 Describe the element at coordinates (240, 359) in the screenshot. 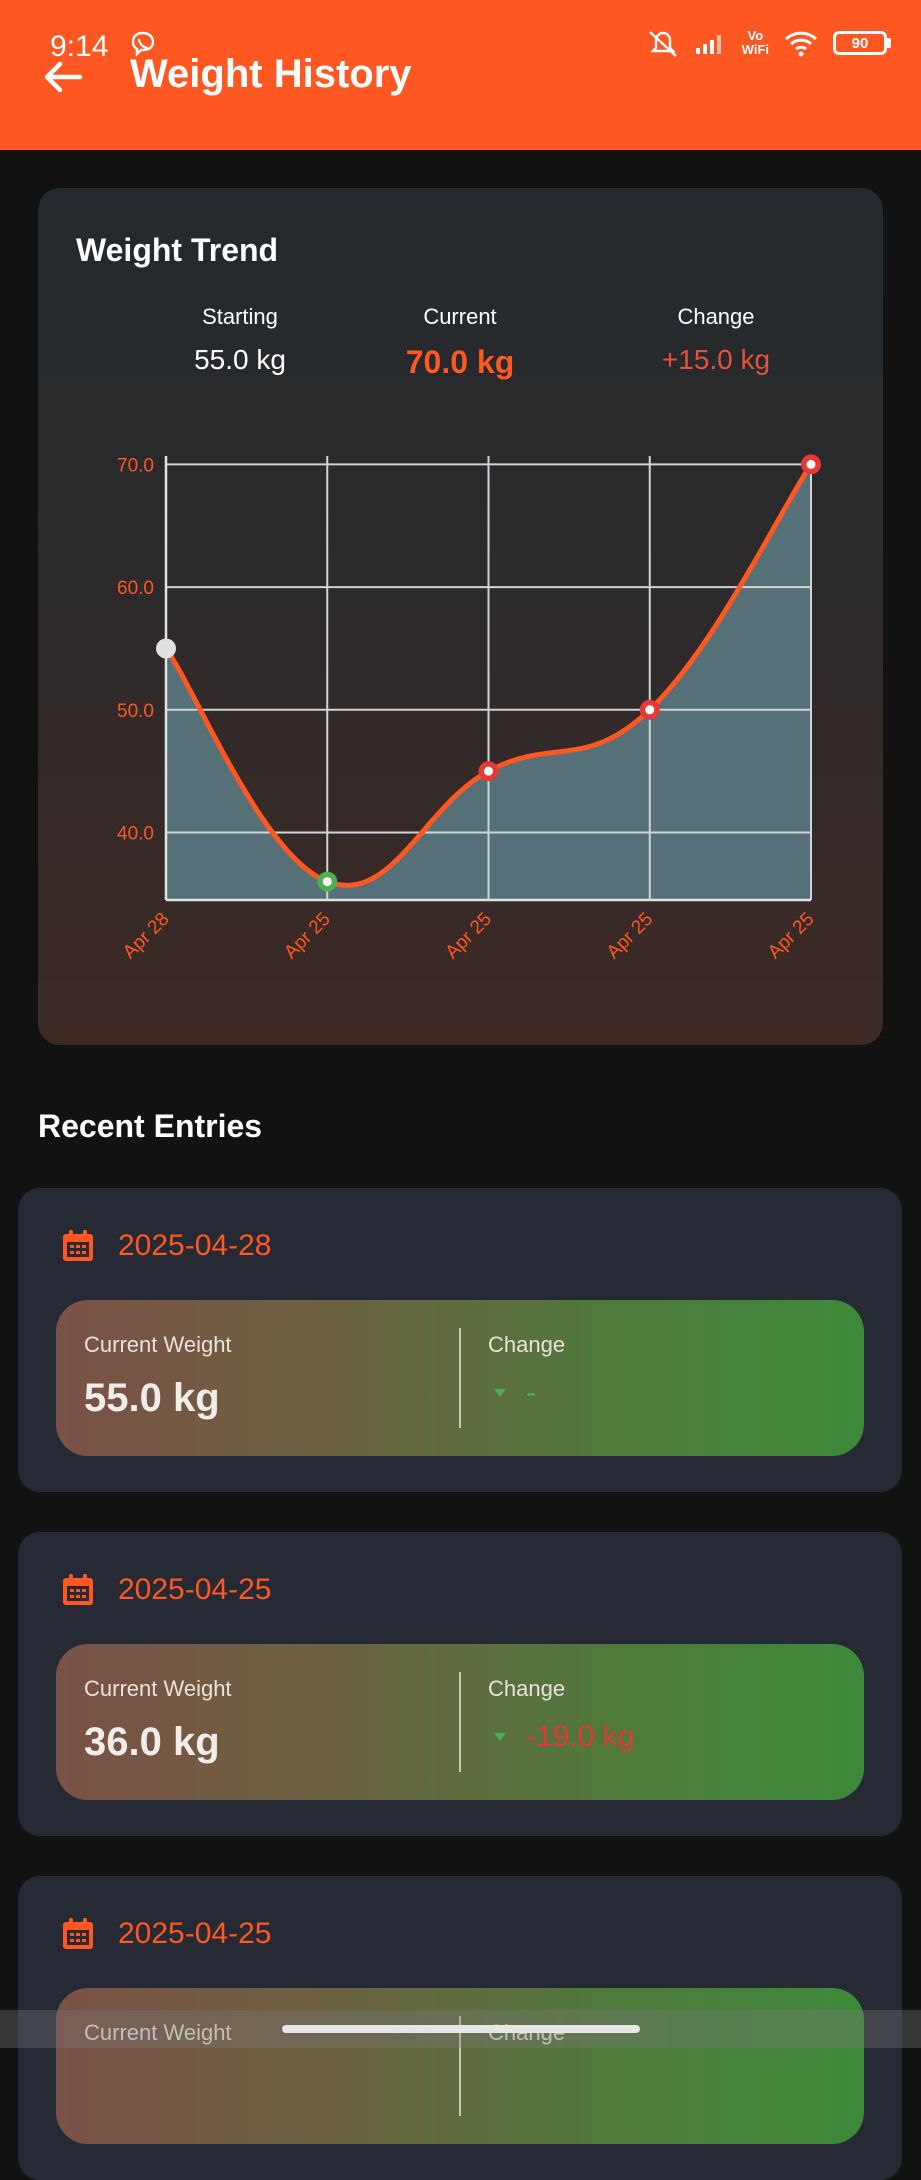

I see `starting-value: 55.0 kg` at that location.